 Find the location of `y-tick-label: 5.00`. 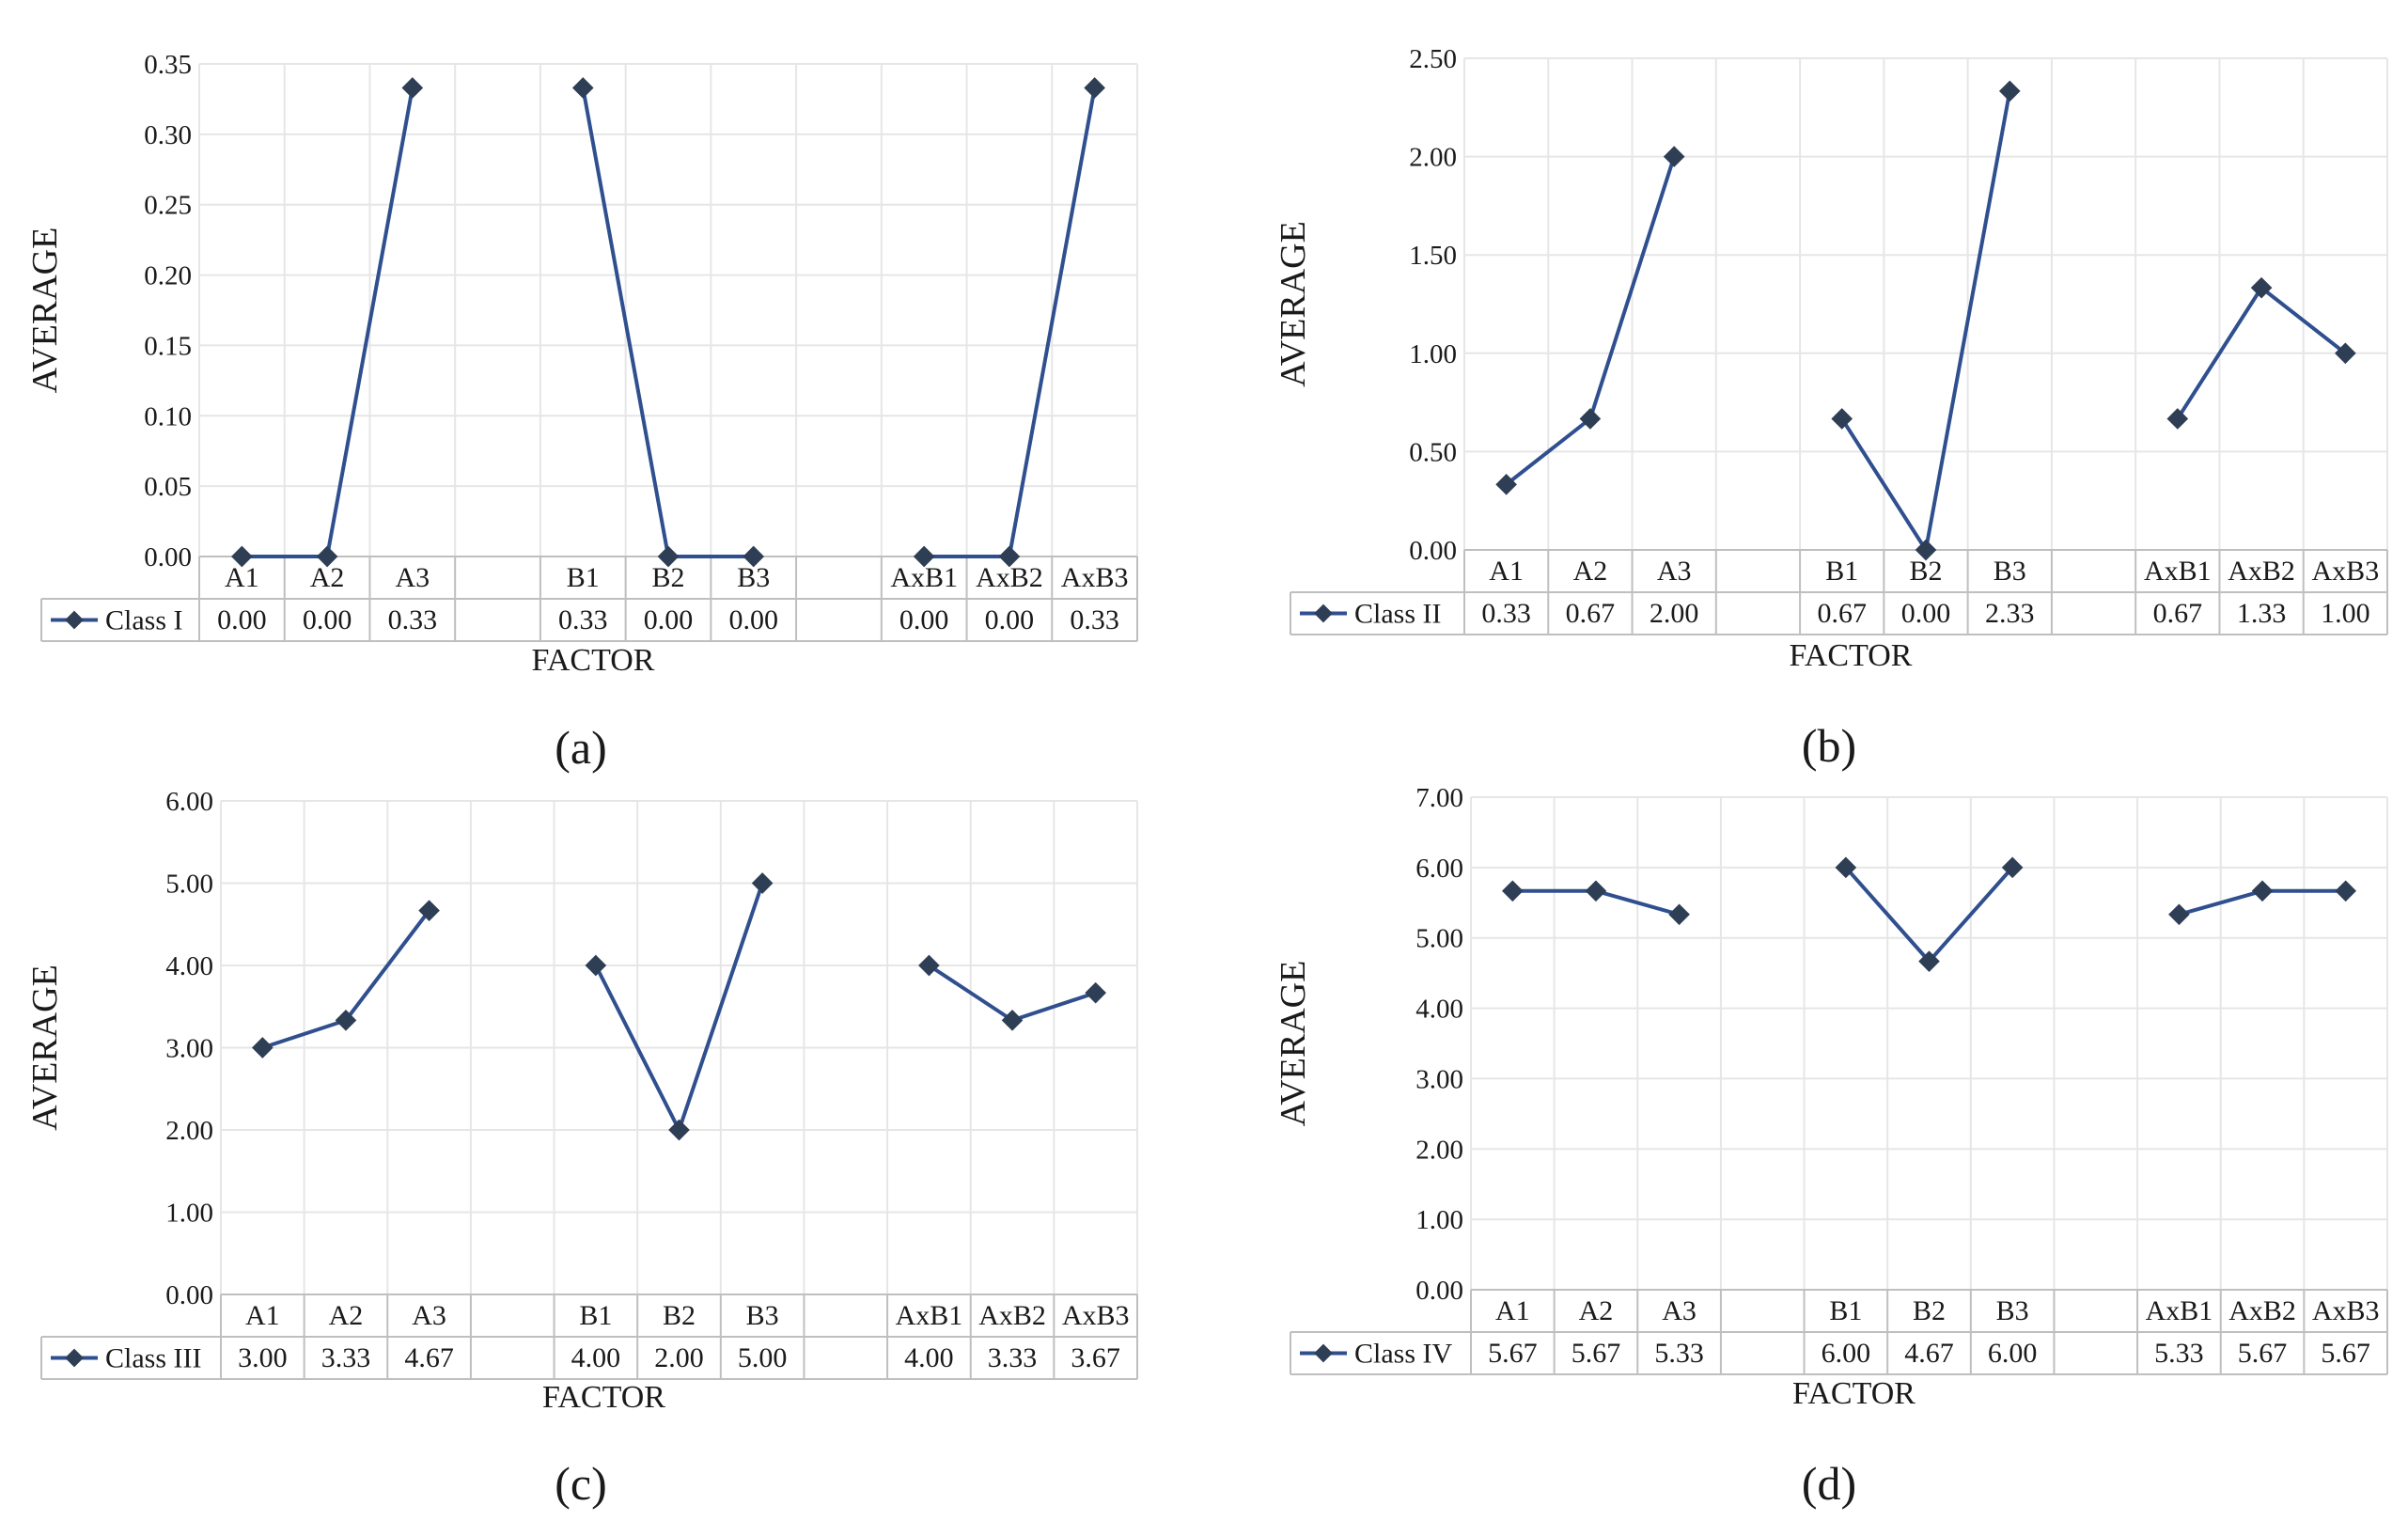

y-tick-label: 5.00 is located at coordinates (189, 885).